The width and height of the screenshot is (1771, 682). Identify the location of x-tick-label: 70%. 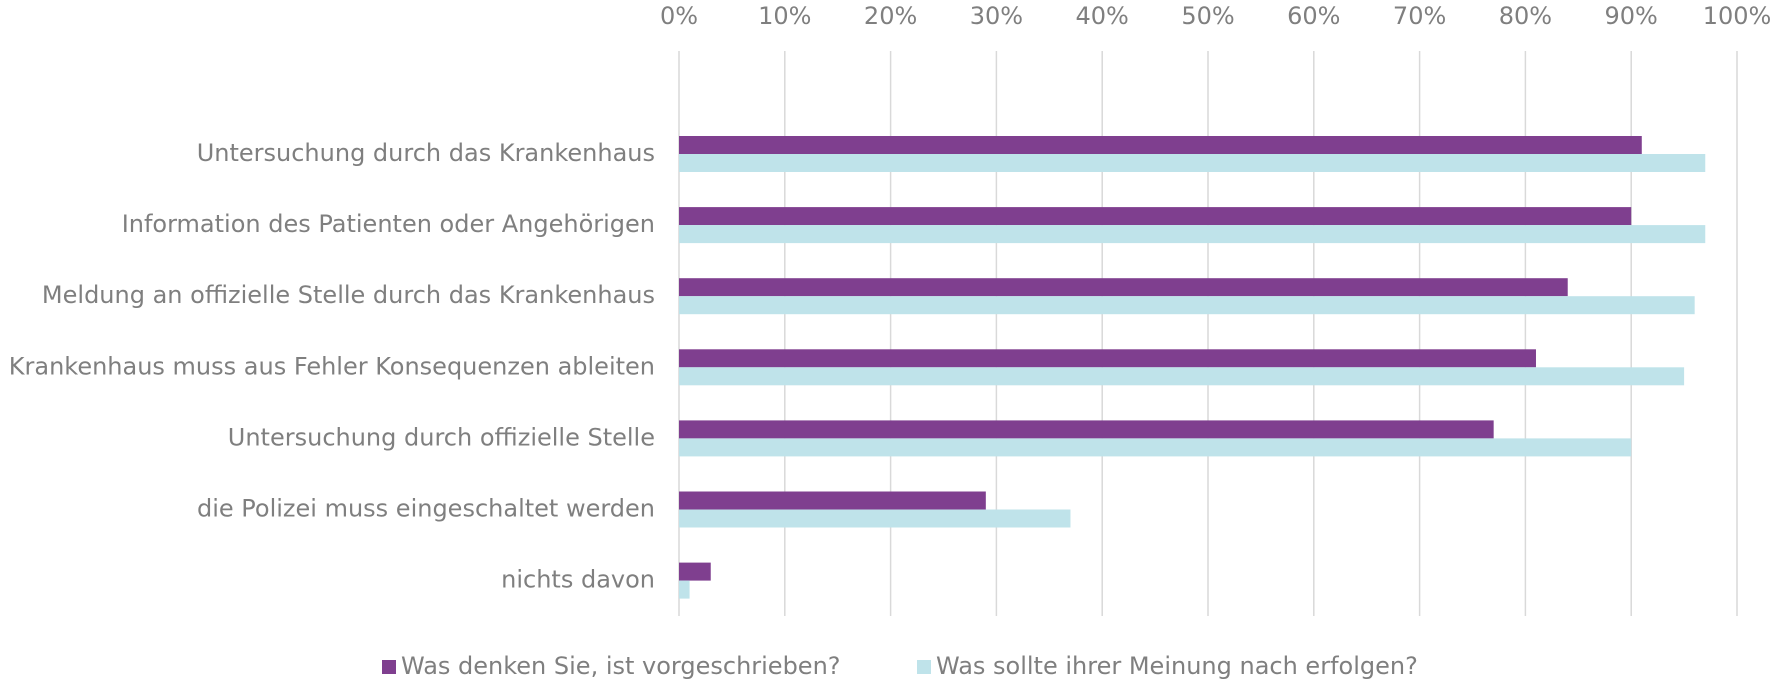
(1419, 16).